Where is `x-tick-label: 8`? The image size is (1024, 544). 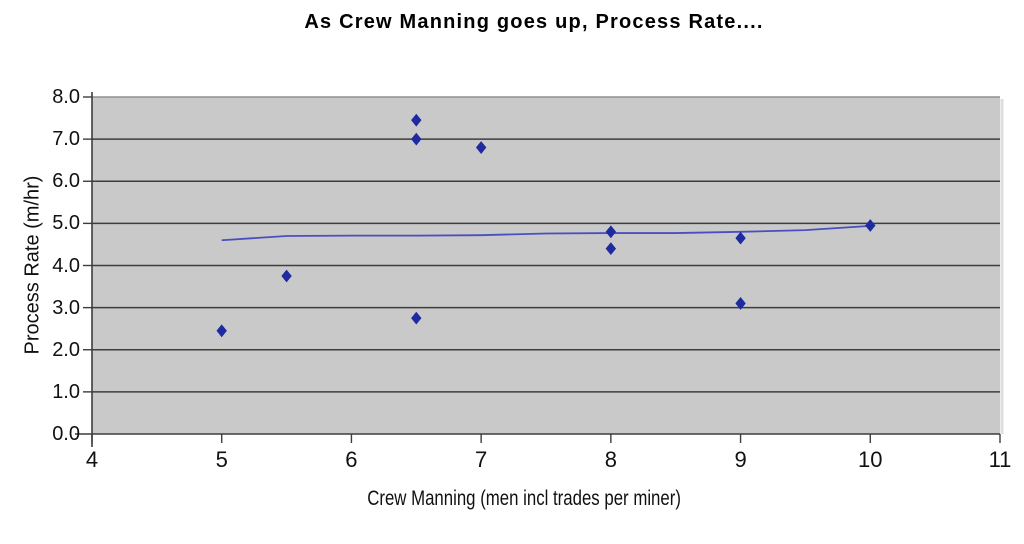 x-tick-label: 8 is located at coordinates (610, 459).